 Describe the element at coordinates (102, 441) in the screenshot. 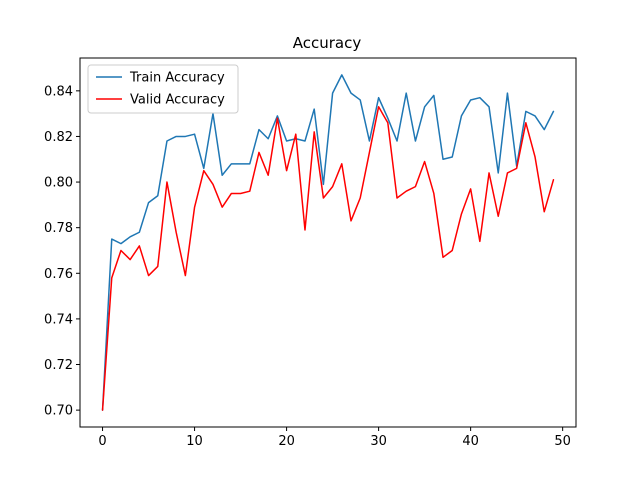

I see `x-tick-label: 0` at that location.